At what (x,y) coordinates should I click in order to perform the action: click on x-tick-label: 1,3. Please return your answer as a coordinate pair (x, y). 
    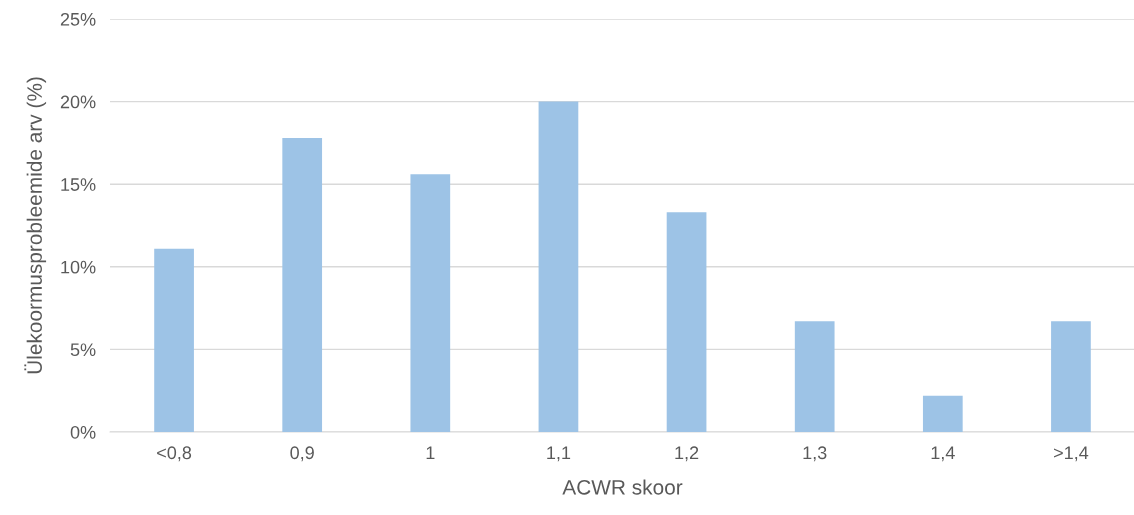
    Looking at the image, I should click on (815, 454).